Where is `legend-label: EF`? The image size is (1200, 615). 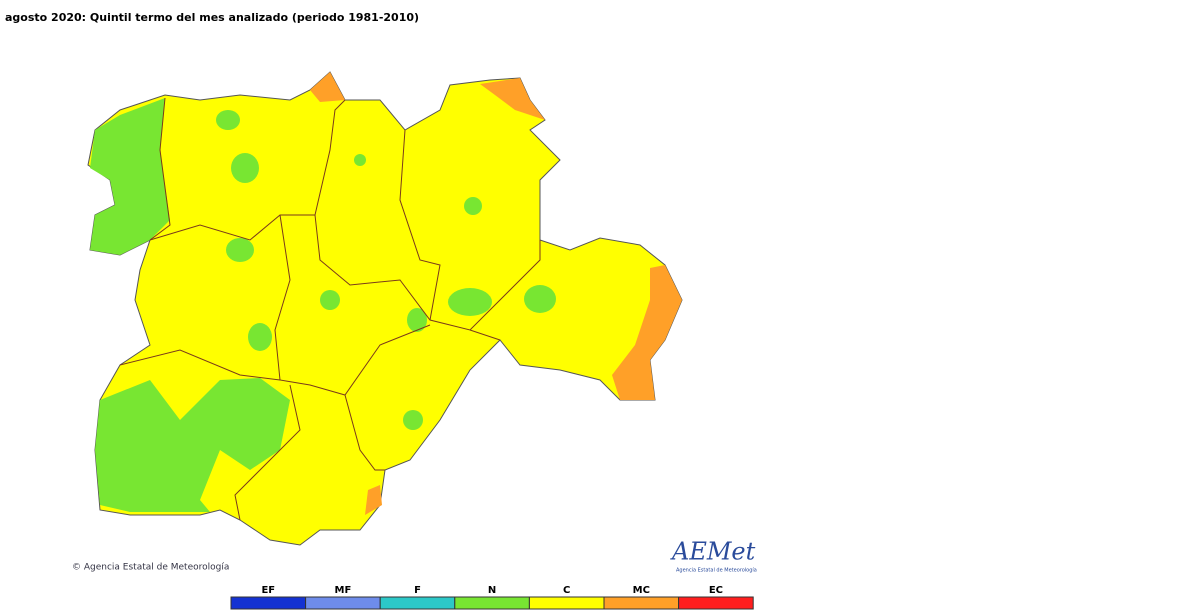 legend-label: EF is located at coordinates (268, 590).